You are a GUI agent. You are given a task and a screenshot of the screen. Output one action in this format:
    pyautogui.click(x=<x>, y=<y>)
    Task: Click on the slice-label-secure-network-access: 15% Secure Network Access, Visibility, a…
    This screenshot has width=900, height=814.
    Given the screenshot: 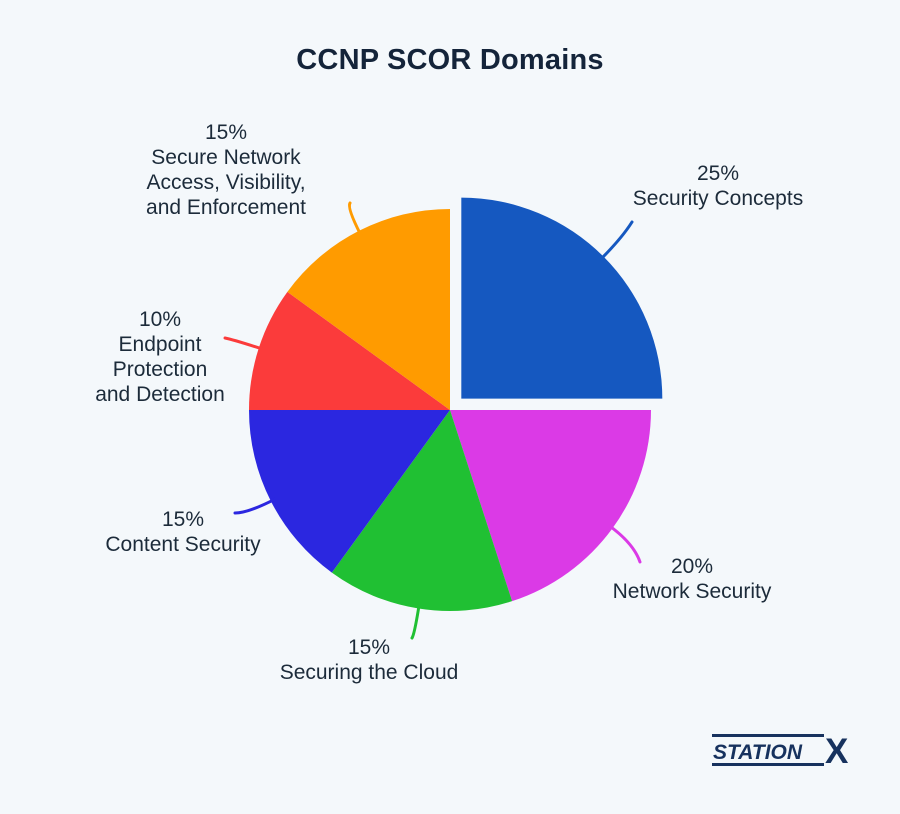 What is the action you would take?
    pyautogui.click(x=226, y=170)
    